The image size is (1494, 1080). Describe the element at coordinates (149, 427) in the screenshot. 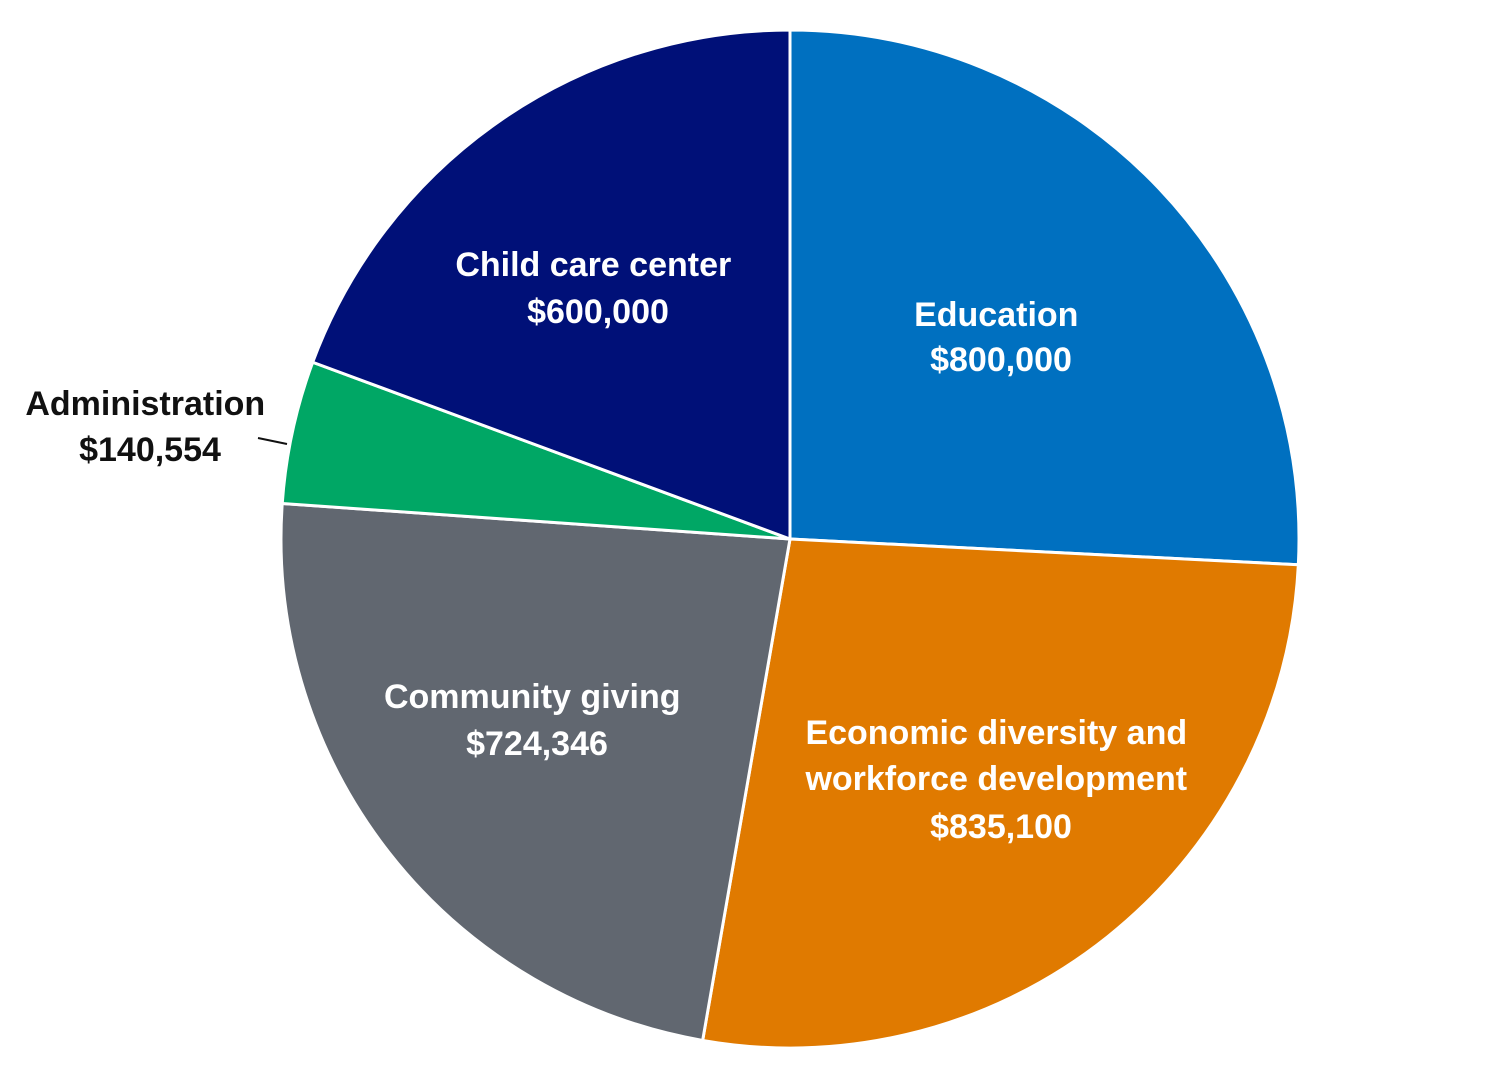

I see `label-administration: Administration $140,554` at that location.